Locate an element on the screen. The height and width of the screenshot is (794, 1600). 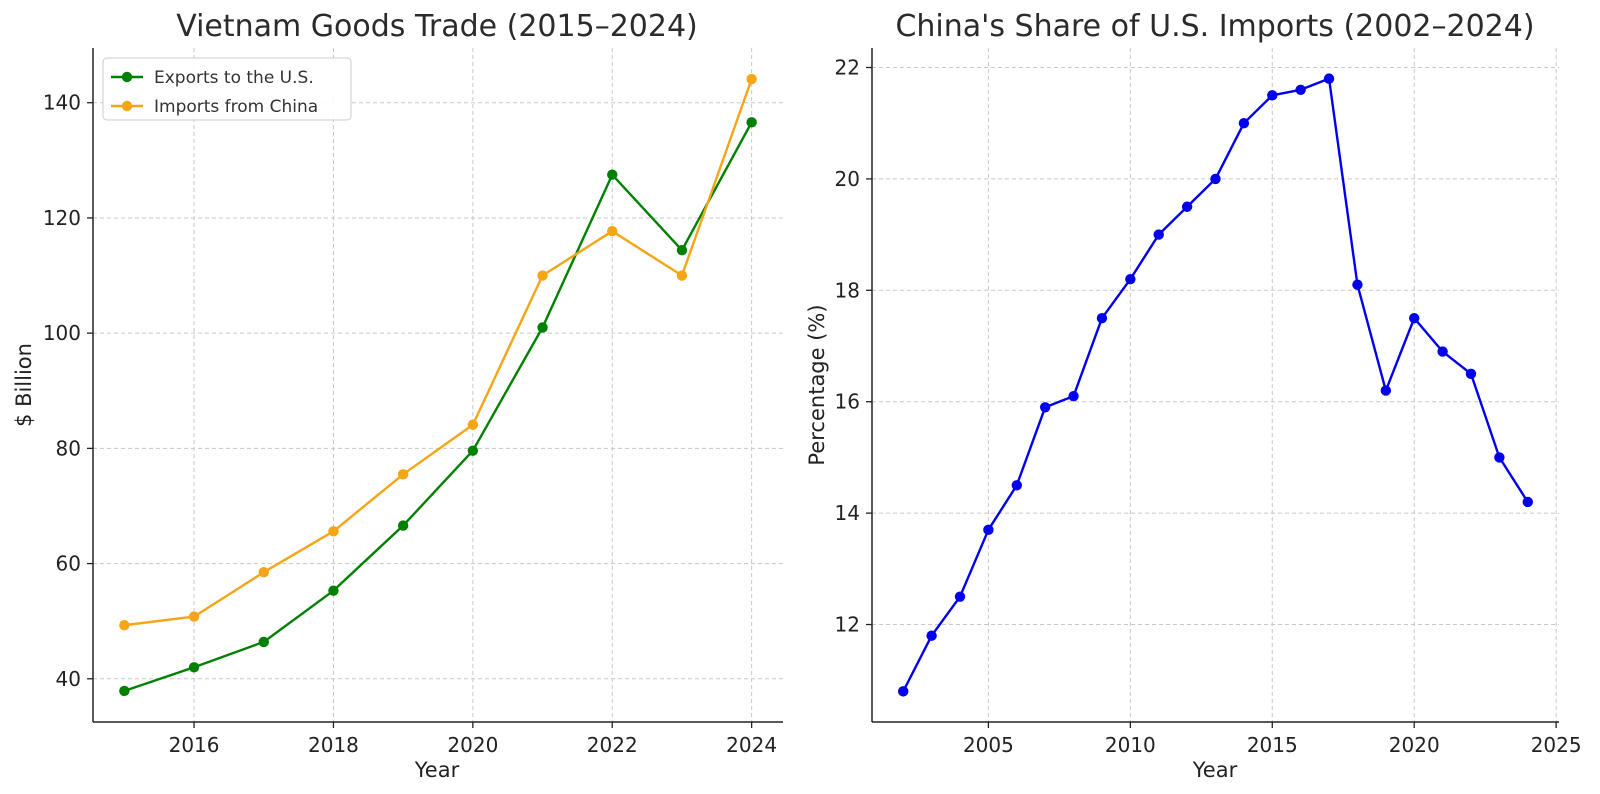
x-tick-label: 2025 is located at coordinates (1556, 745).